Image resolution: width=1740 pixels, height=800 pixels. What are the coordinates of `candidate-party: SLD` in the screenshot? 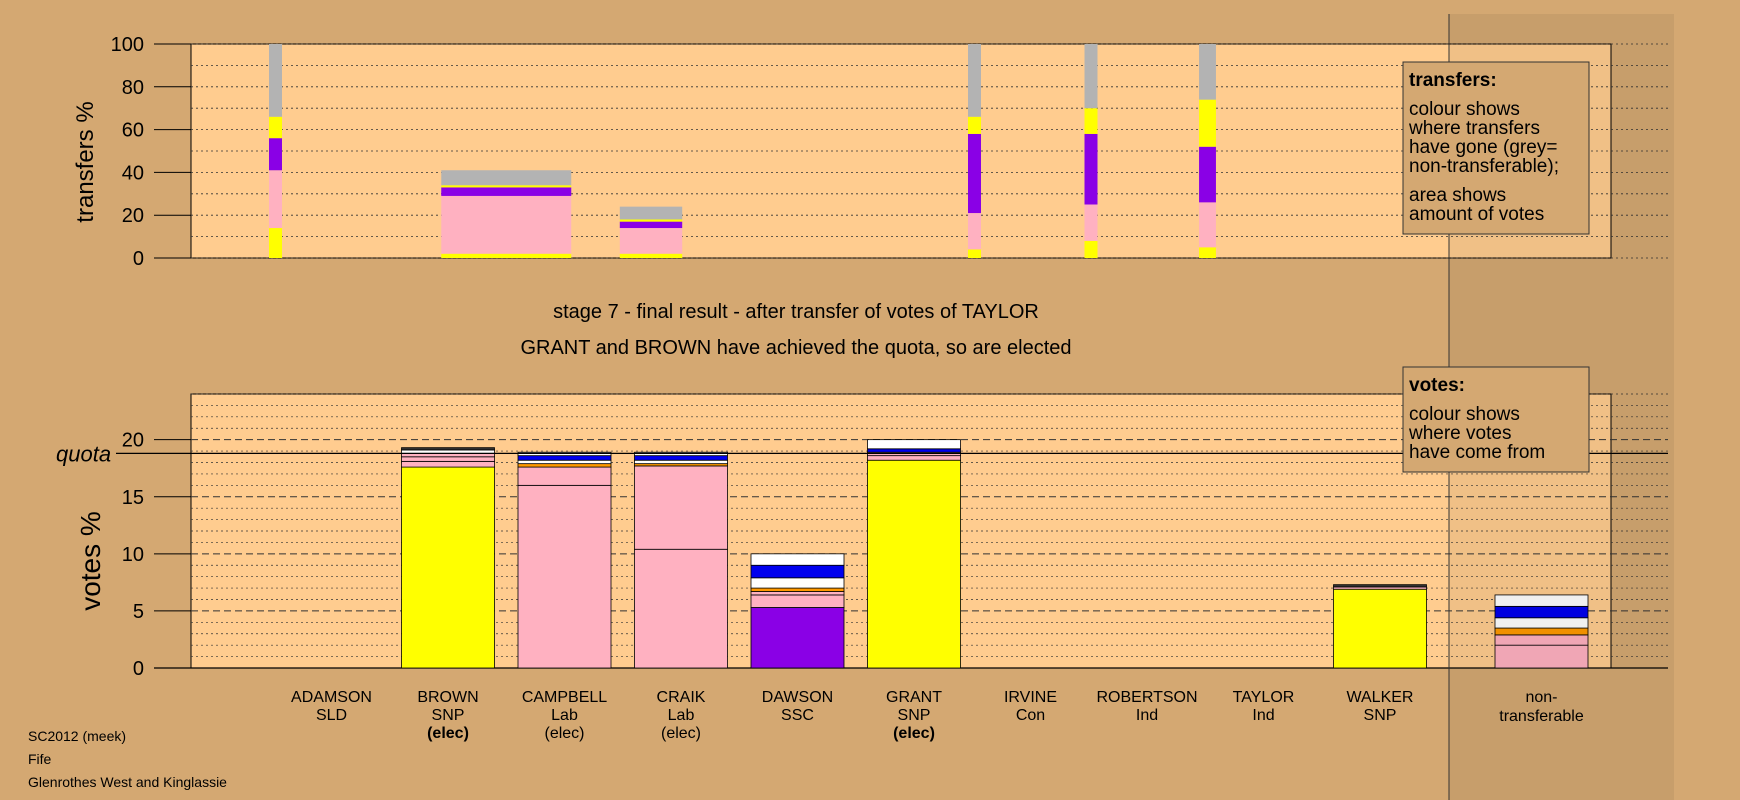 It's located at (331, 715).